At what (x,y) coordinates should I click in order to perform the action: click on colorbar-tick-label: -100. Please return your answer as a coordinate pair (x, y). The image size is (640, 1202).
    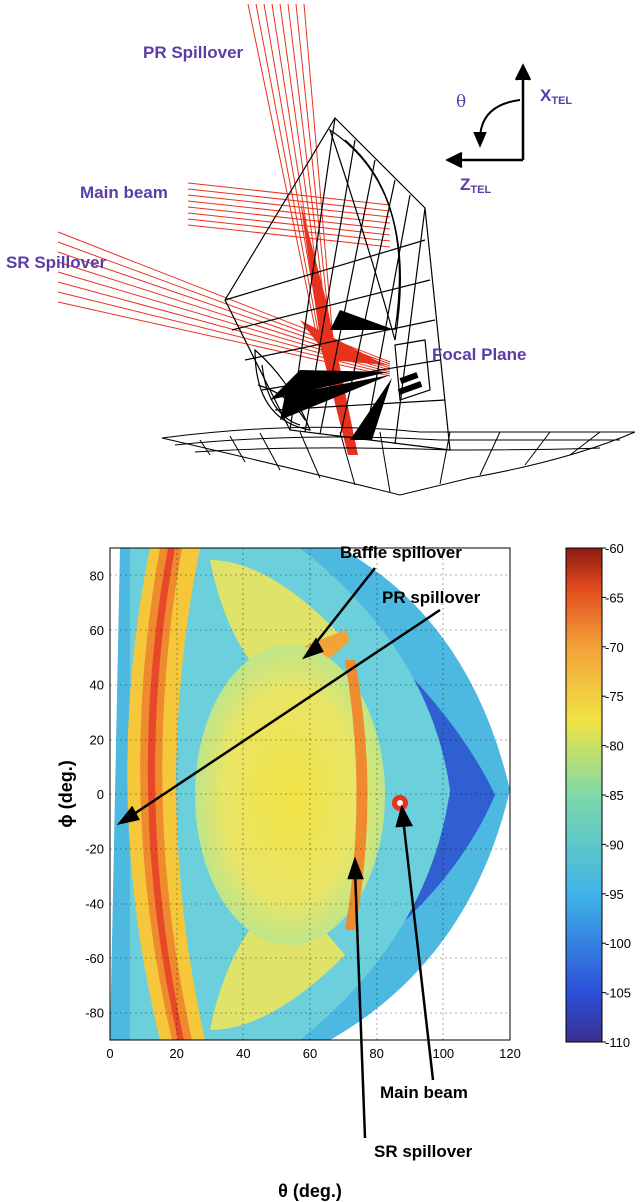
    Looking at the image, I should click on (618, 943).